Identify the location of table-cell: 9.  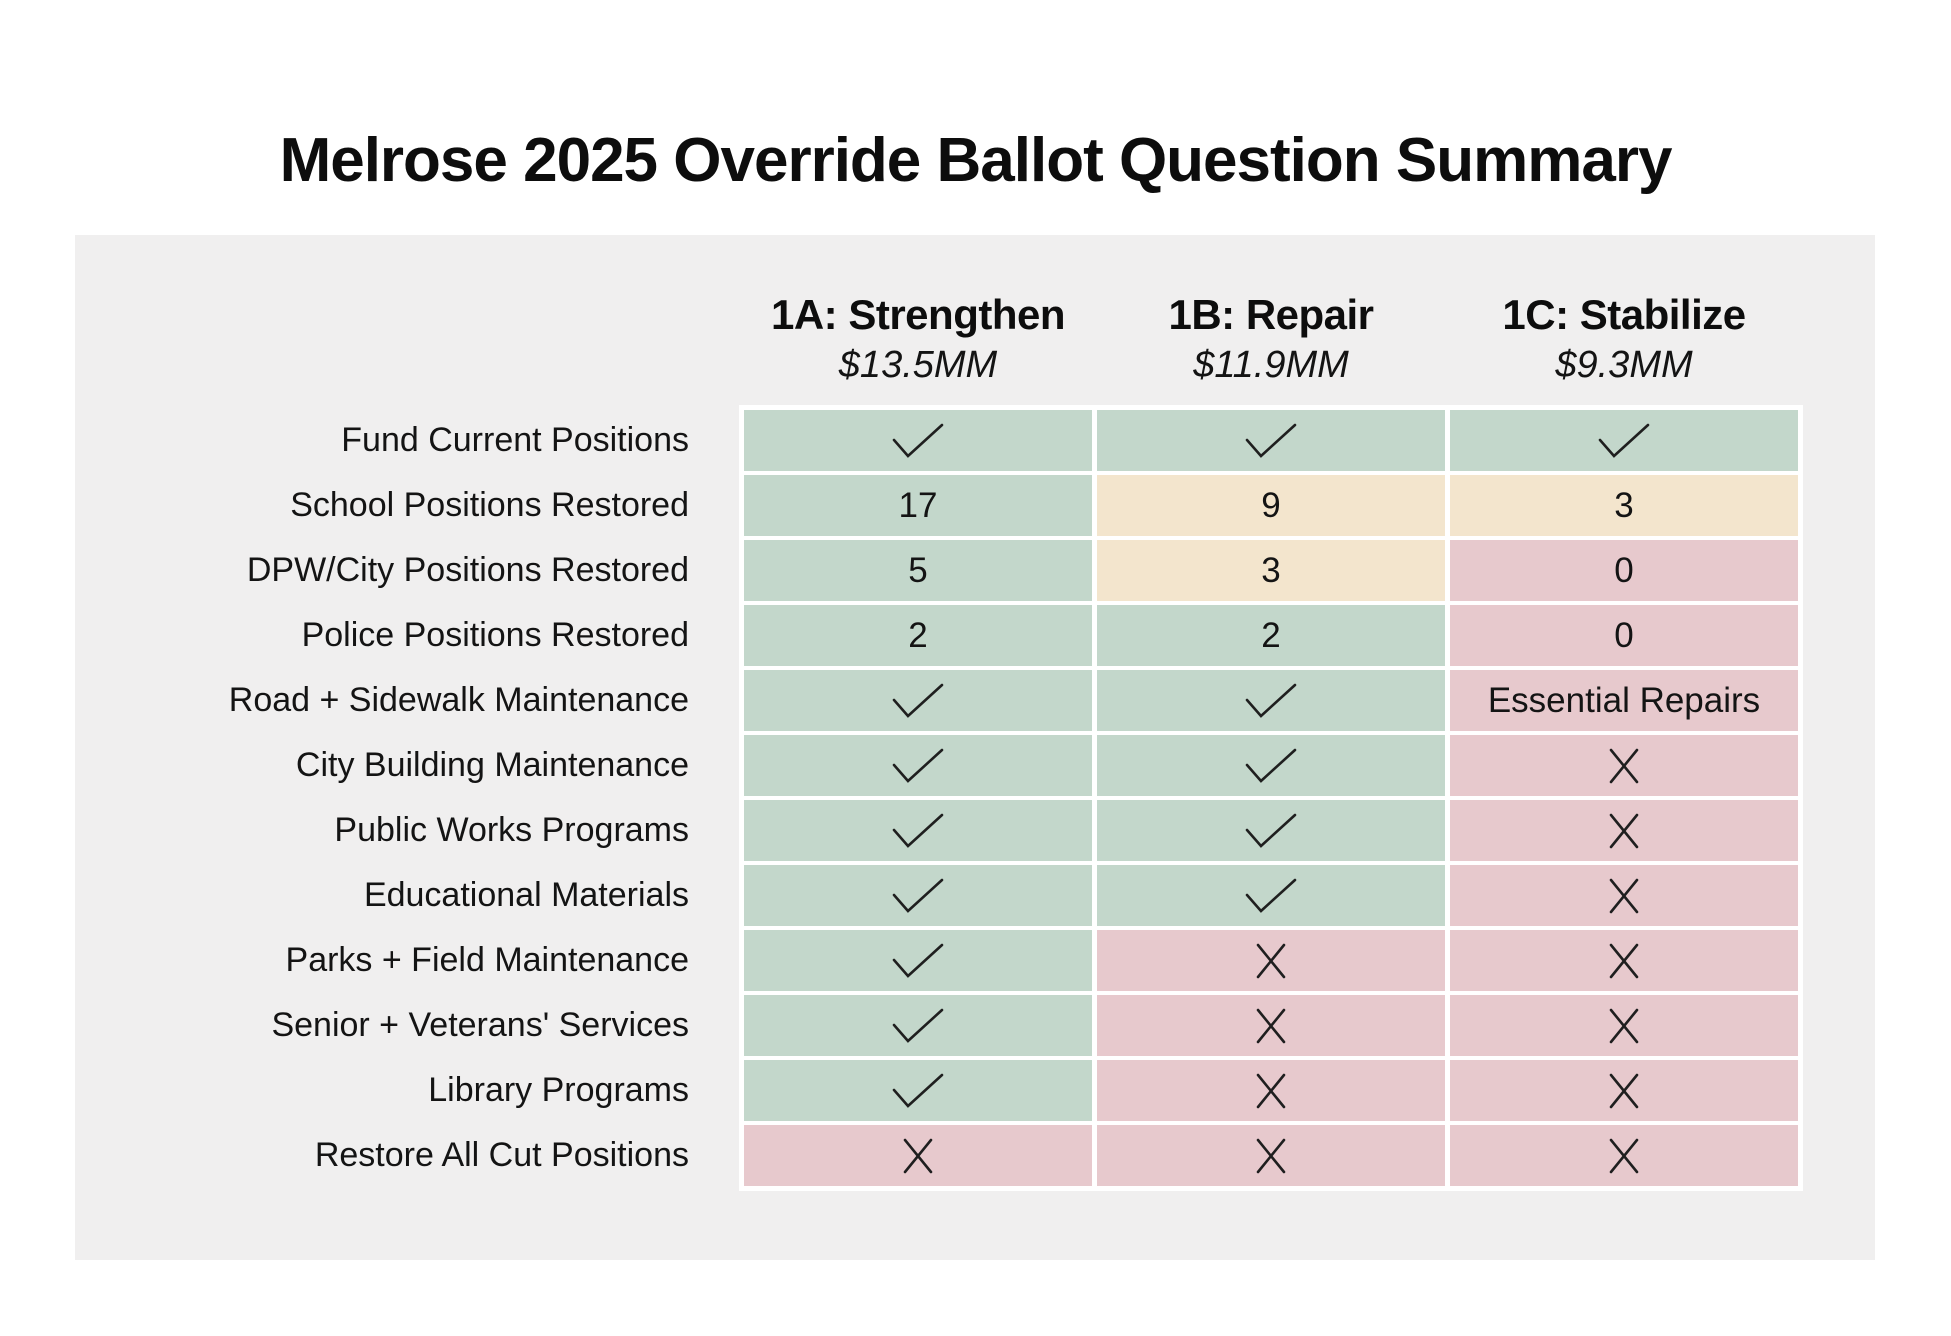
(1271, 505).